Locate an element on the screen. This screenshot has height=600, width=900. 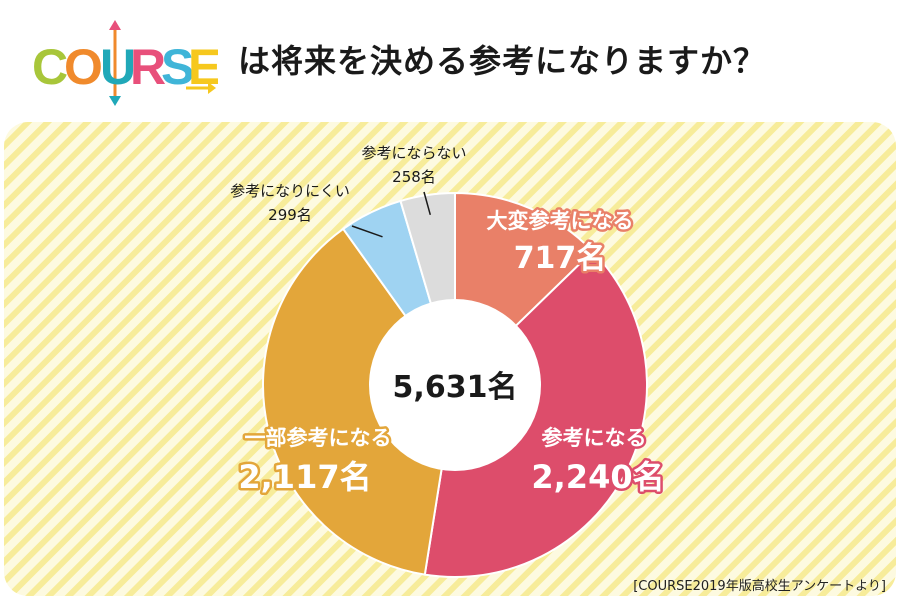
label-not-helpful: 参考にならない is located at coordinates (413, 153).